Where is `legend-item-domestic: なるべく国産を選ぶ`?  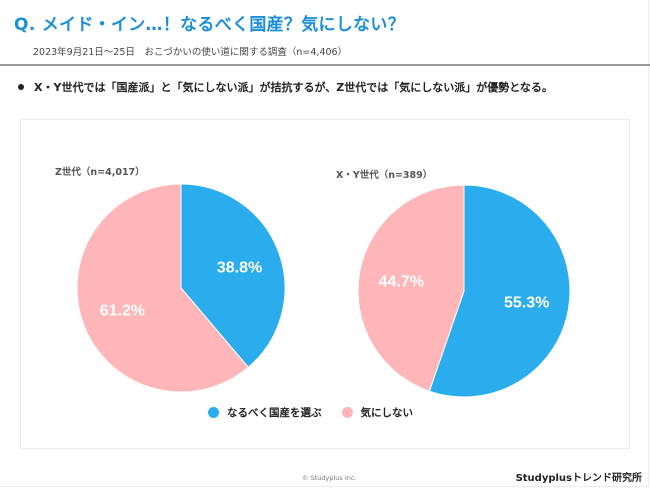 legend-item-domestic: なるべく国産を選ぶ is located at coordinates (265, 412).